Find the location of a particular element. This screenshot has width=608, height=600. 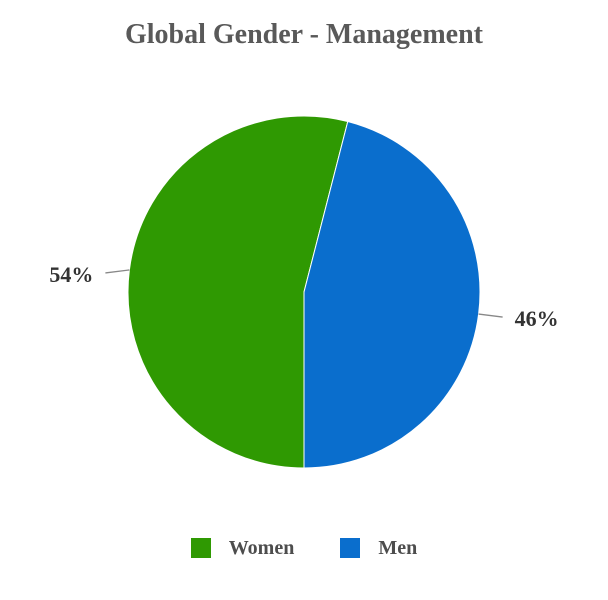

label-connector-men is located at coordinates (490, 315).